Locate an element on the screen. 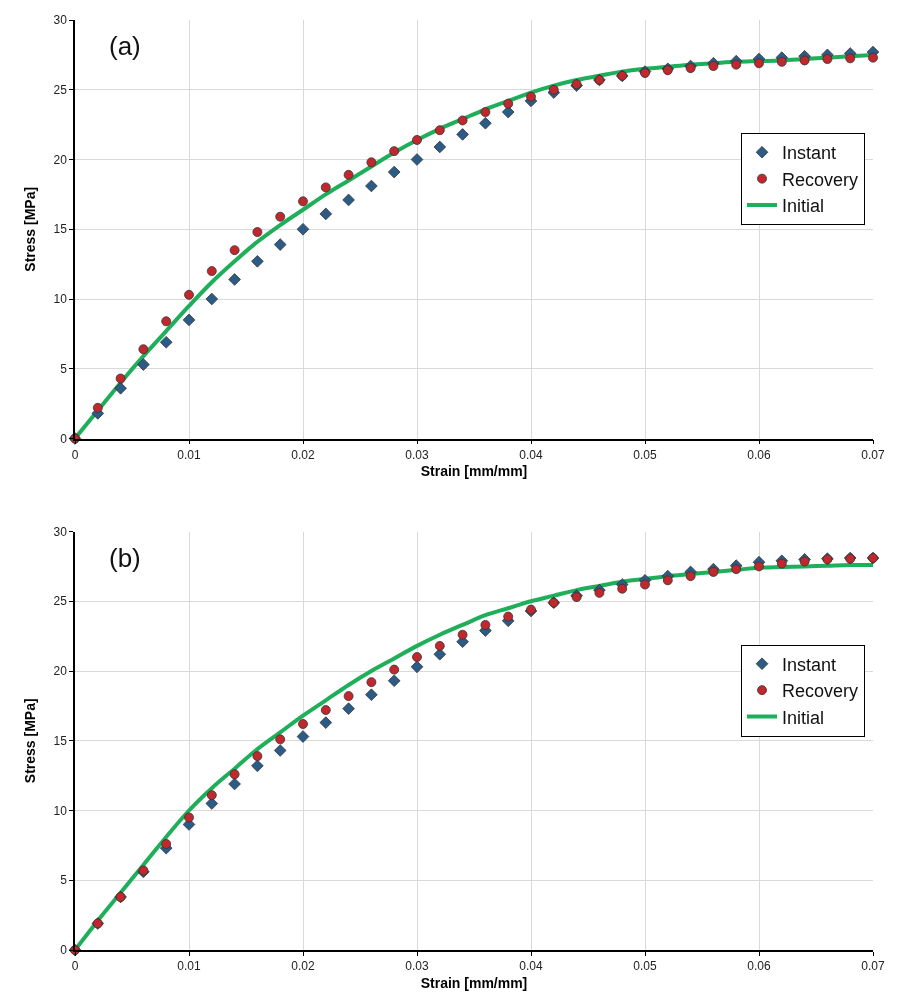 The image size is (898, 1005). annotation: (a) is located at coordinates (125, 46).